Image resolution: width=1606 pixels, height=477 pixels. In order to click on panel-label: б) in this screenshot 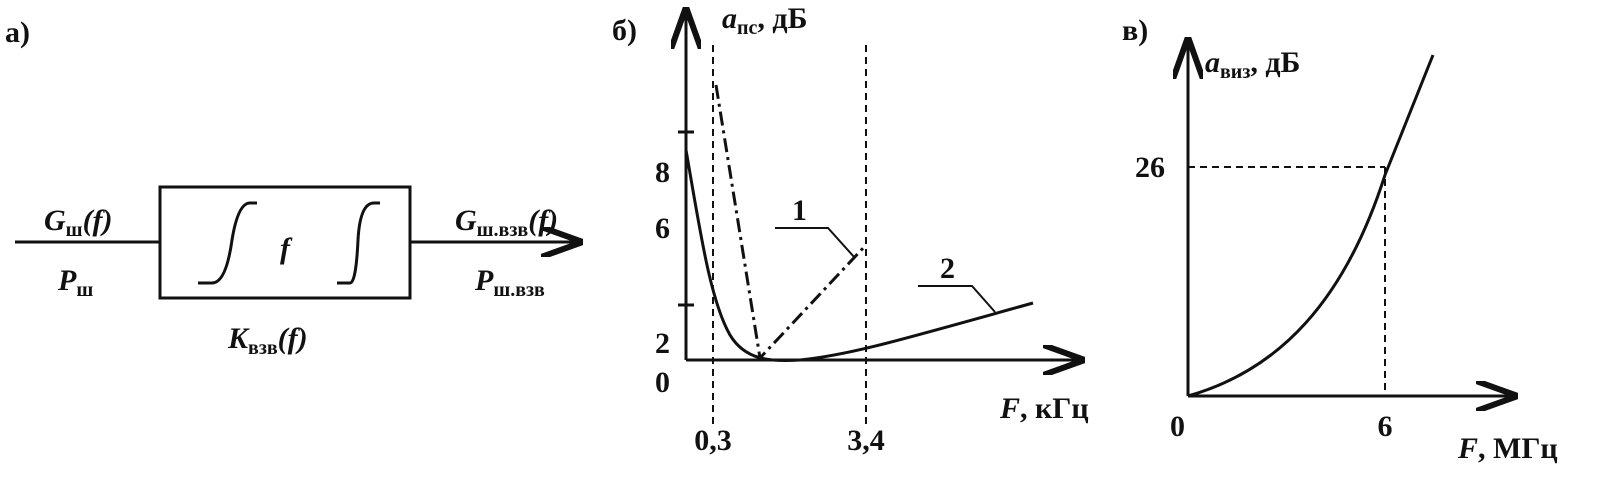, I will do `click(624, 30)`.